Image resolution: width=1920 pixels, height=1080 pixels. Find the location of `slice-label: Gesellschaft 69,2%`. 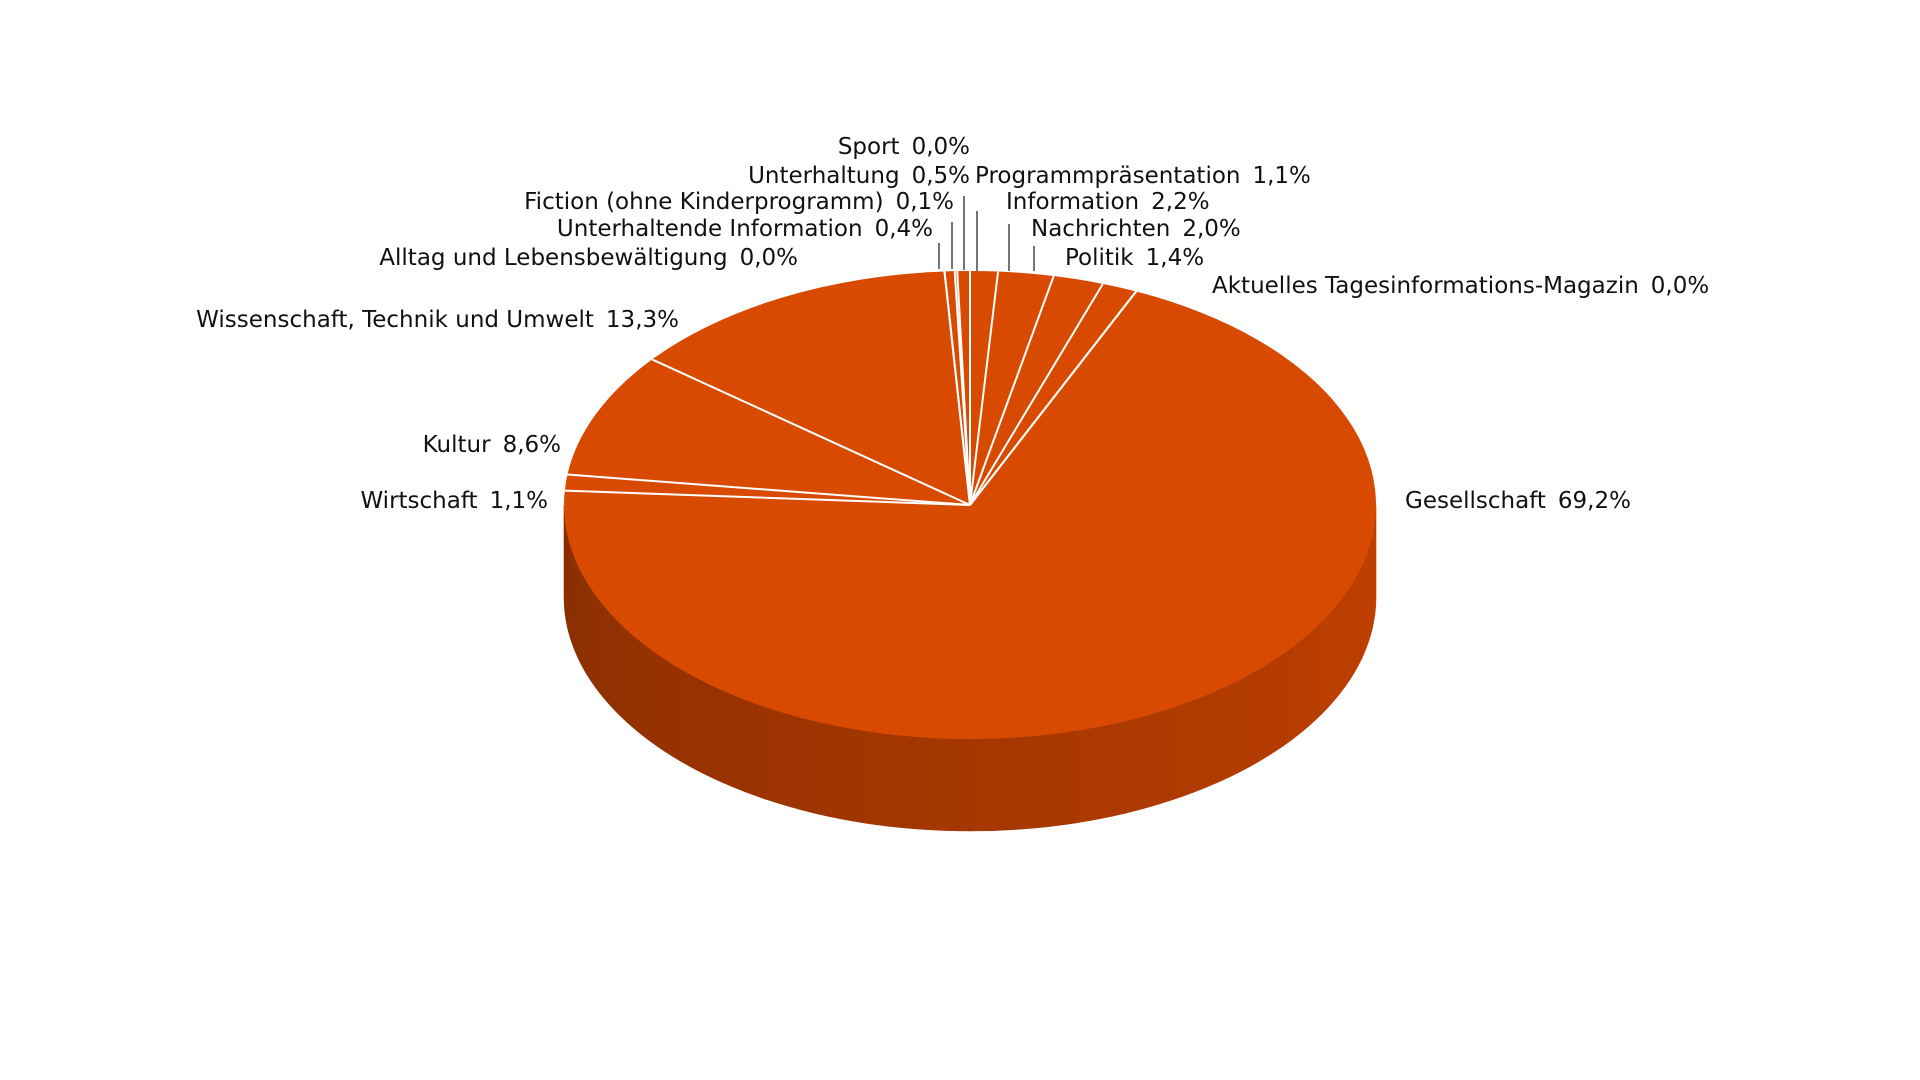

slice-label: Gesellschaft 69,2% is located at coordinates (1518, 501).